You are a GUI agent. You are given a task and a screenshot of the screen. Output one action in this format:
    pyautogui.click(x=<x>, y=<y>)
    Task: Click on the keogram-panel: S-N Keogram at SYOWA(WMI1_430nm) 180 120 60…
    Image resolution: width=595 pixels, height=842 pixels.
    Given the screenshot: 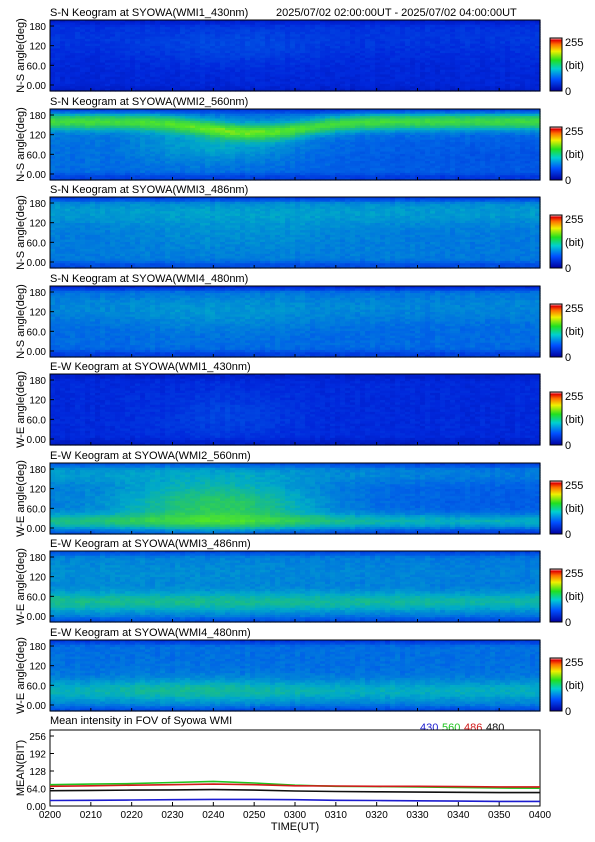 What is the action you would take?
    pyautogui.click(x=299, y=52)
    